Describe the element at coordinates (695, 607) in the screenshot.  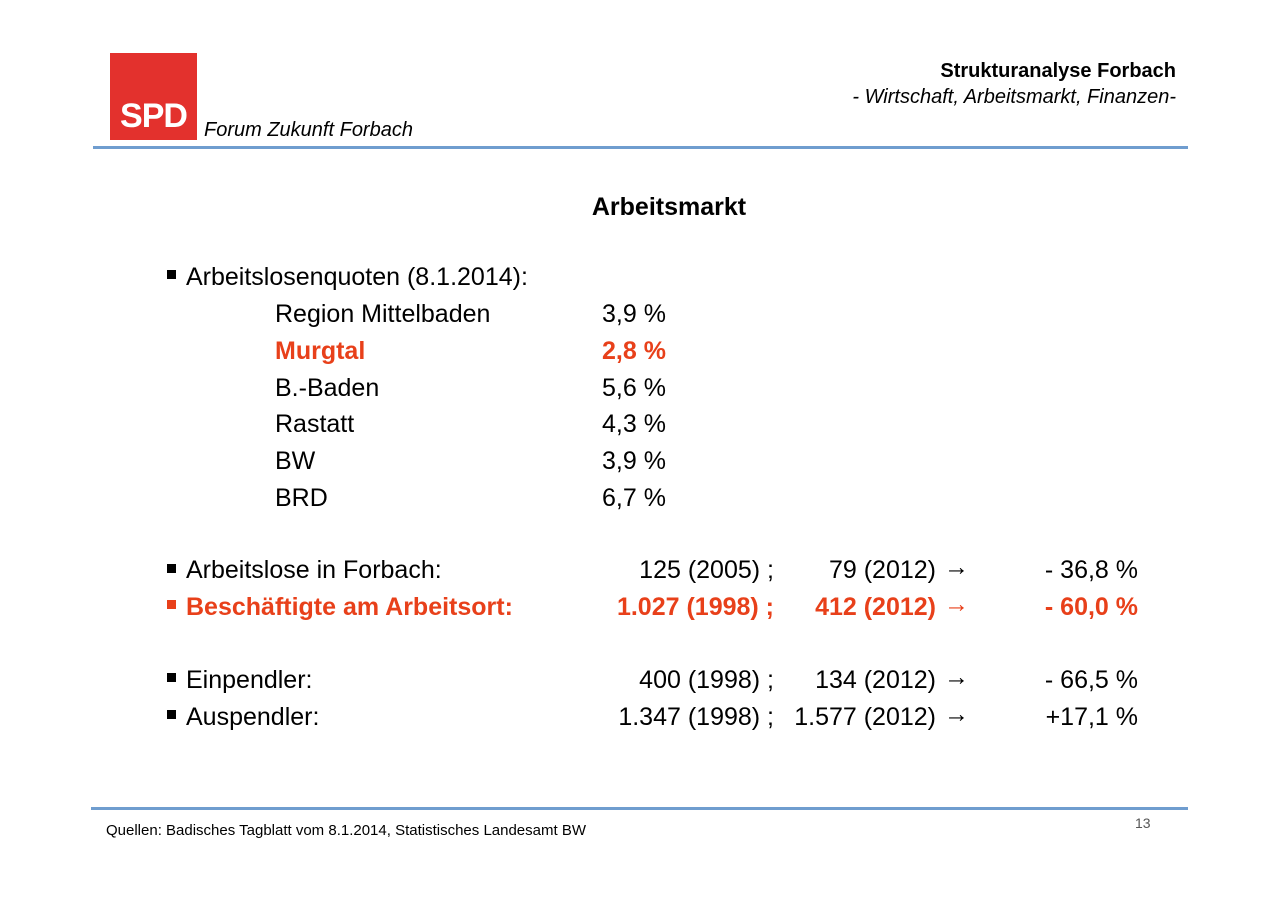
I see `stat-first-highlight: 1.027 (1998) ;` at that location.